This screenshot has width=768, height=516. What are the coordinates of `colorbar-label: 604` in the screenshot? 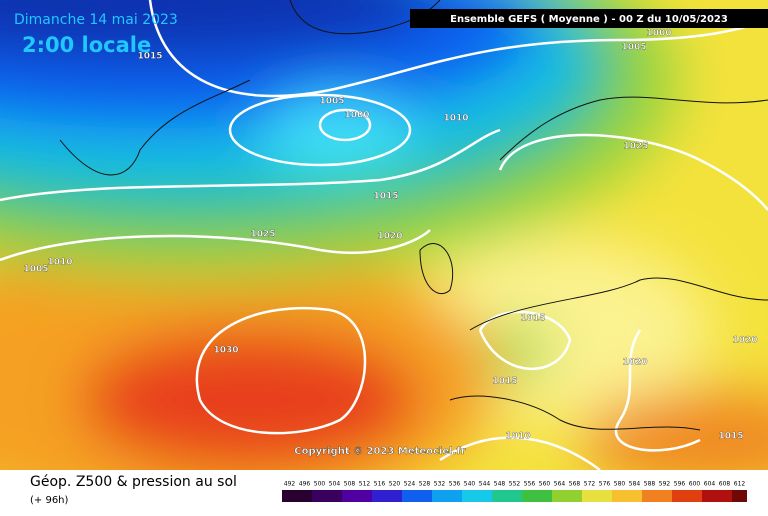 It's located at (710, 484).